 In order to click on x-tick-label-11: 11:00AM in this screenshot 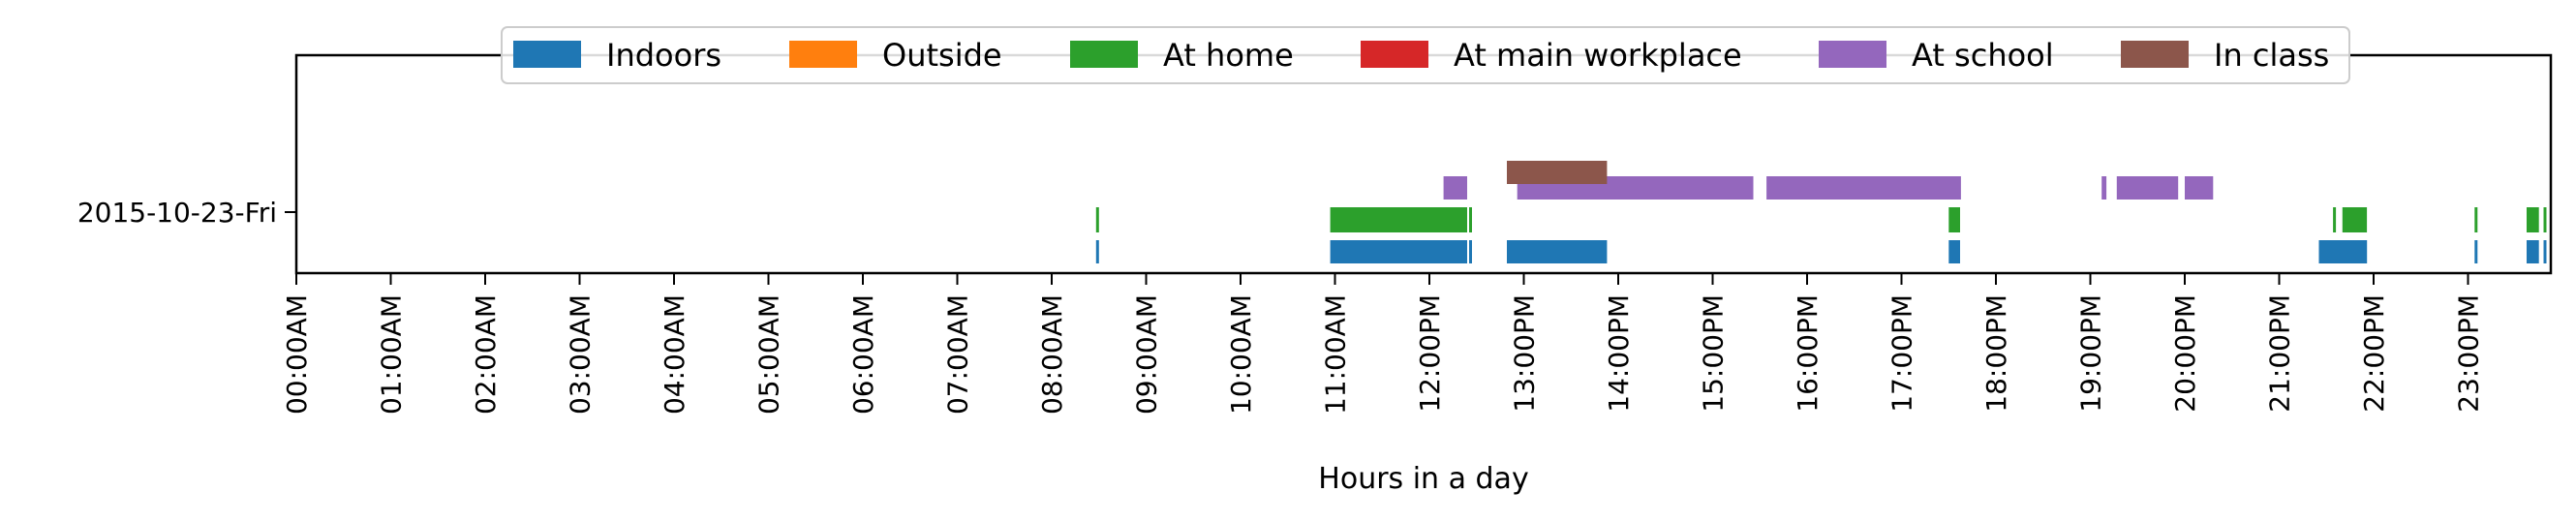, I will do `click(1336, 354)`.